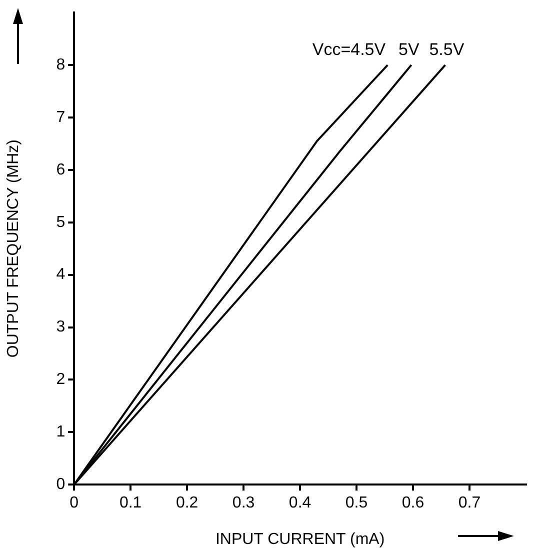 This screenshot has height=553, width=534. I want to click on series-label: 5V, so click(409, 50).